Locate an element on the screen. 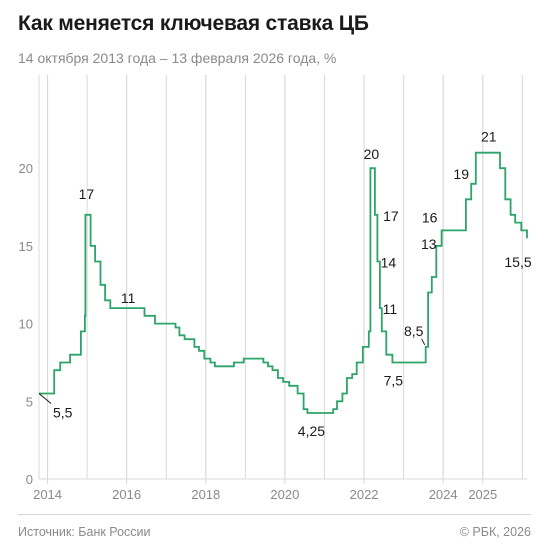 The height and width of the screenshot is (559, 548). data-label: 7,5 is located at coordinates (394, 380).